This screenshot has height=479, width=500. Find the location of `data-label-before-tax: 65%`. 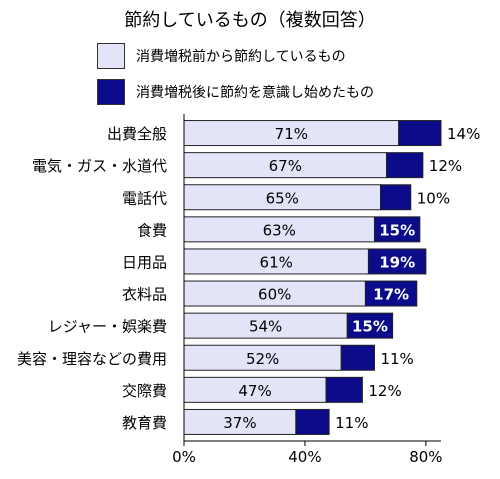

data-label-before-tax: 65% is located at coordinates (282, 198).